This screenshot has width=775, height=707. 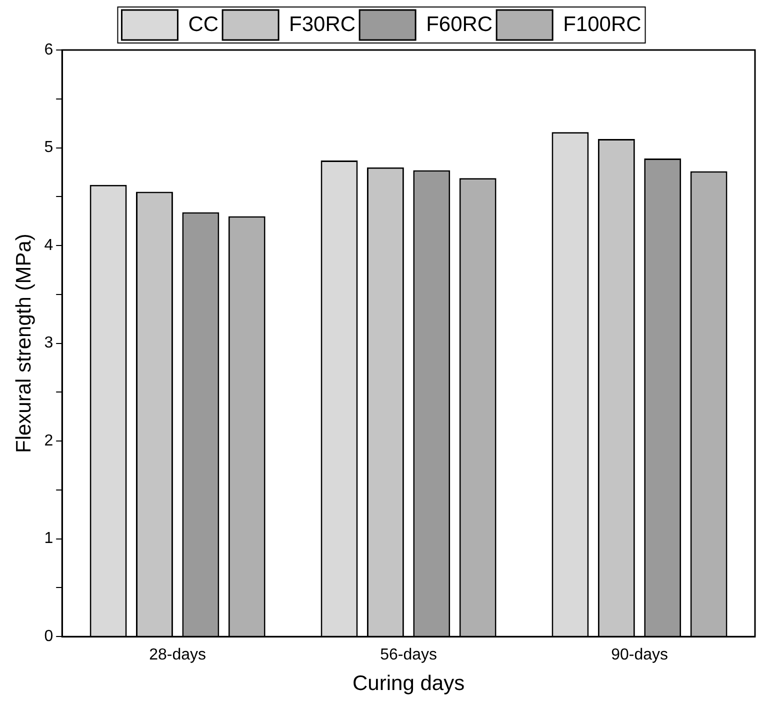 I want to click on legend-label: F60RC, so click(x=459, y=24).